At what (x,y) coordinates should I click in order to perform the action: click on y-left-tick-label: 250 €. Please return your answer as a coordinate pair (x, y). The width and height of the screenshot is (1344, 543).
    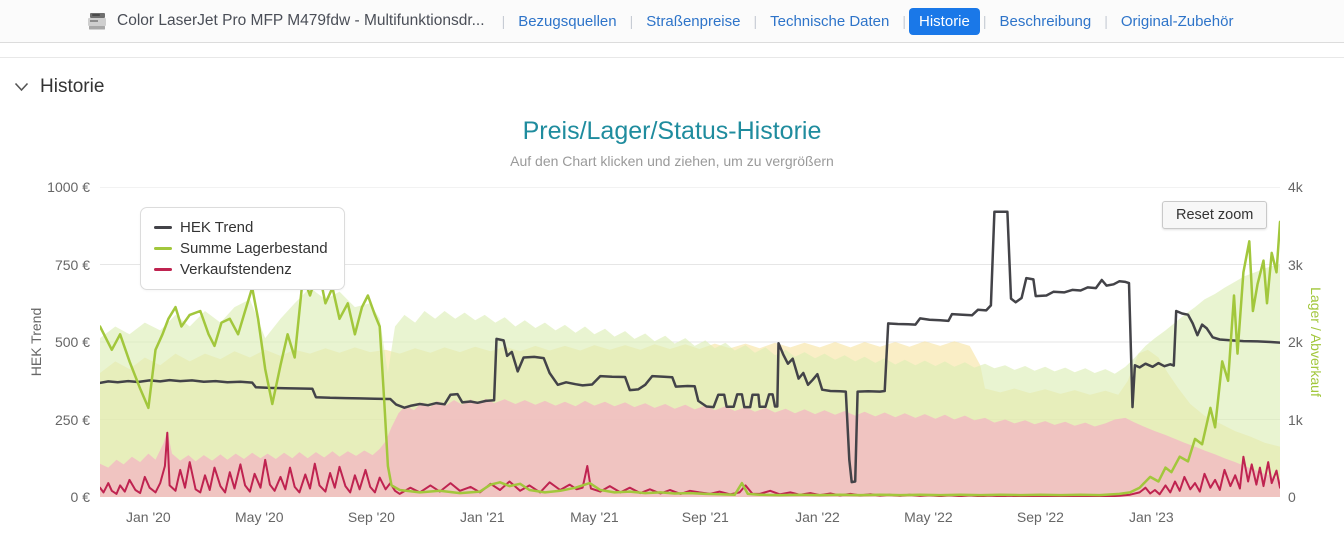
    Looking at the image, I should click on (72, 419).